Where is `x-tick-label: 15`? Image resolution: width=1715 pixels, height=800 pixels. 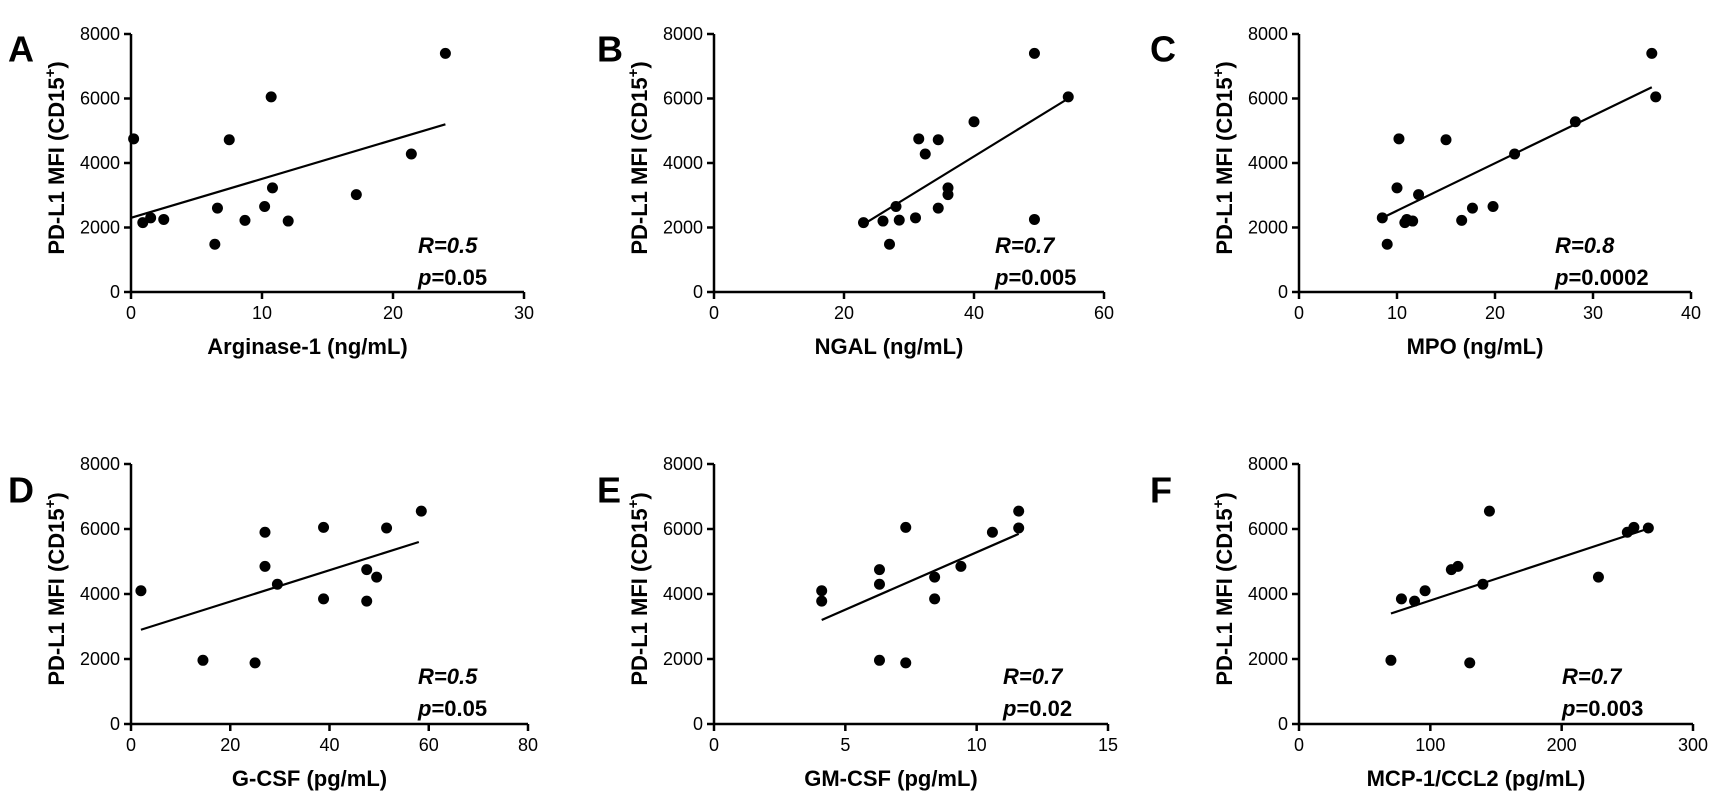 x-tick-label: 15 is located at coordinates (1108, 745).